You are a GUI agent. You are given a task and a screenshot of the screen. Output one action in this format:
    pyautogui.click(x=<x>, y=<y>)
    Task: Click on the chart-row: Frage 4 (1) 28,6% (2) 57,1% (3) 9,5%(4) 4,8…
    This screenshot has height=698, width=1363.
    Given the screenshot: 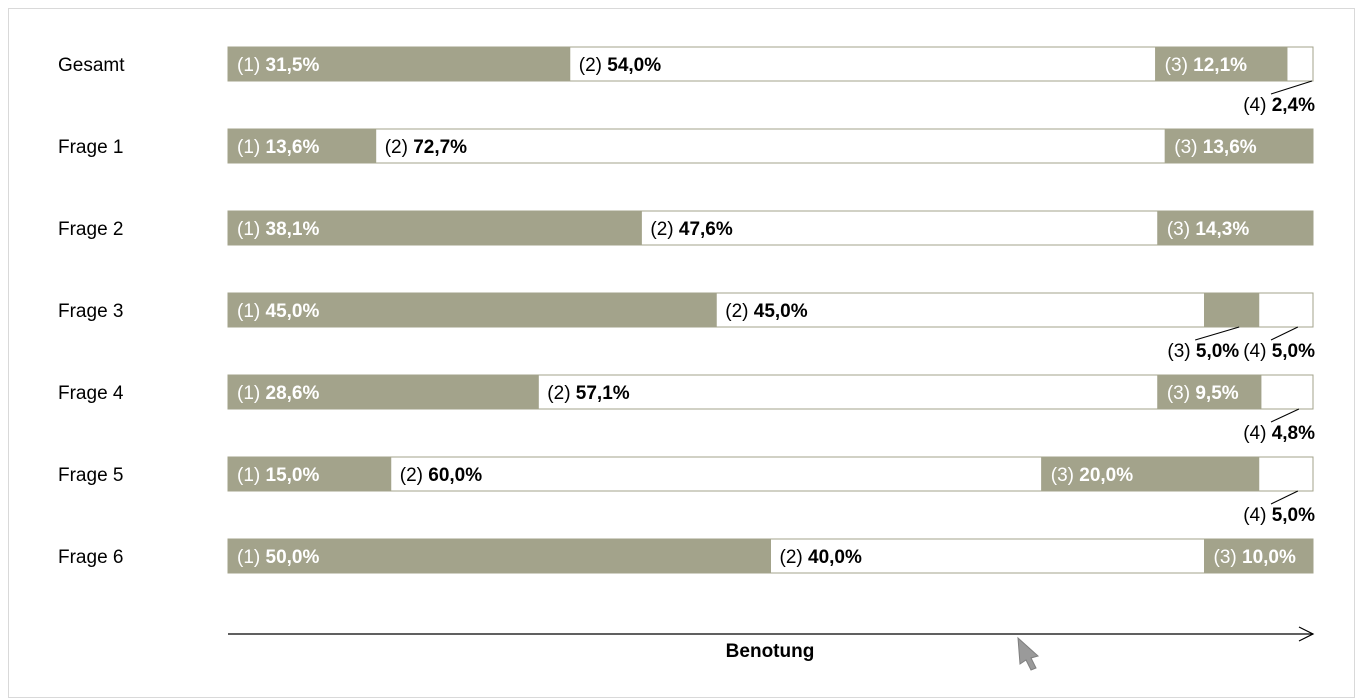 What is the action you would take?
    pyautogui.click(x=686, y=409)
    